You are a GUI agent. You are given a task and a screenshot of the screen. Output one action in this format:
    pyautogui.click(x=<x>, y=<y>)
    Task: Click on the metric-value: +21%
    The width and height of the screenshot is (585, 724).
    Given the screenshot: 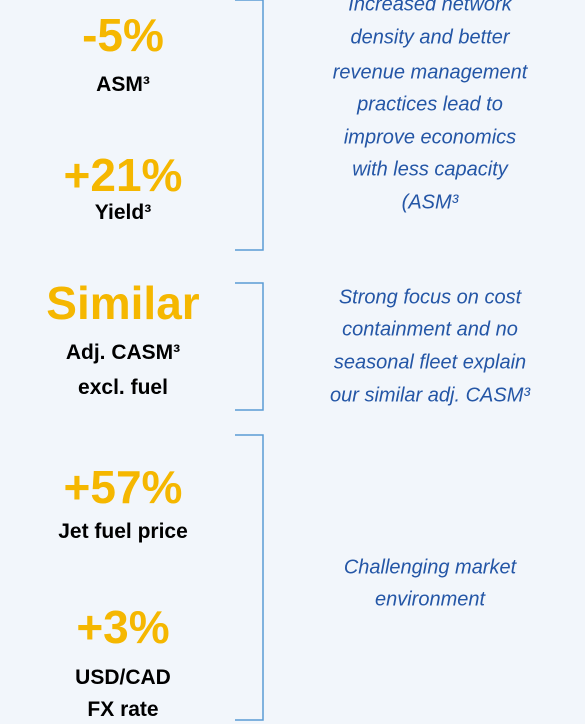 What is the action you would take?
    pyautogui.click(x=123, y=175)
    